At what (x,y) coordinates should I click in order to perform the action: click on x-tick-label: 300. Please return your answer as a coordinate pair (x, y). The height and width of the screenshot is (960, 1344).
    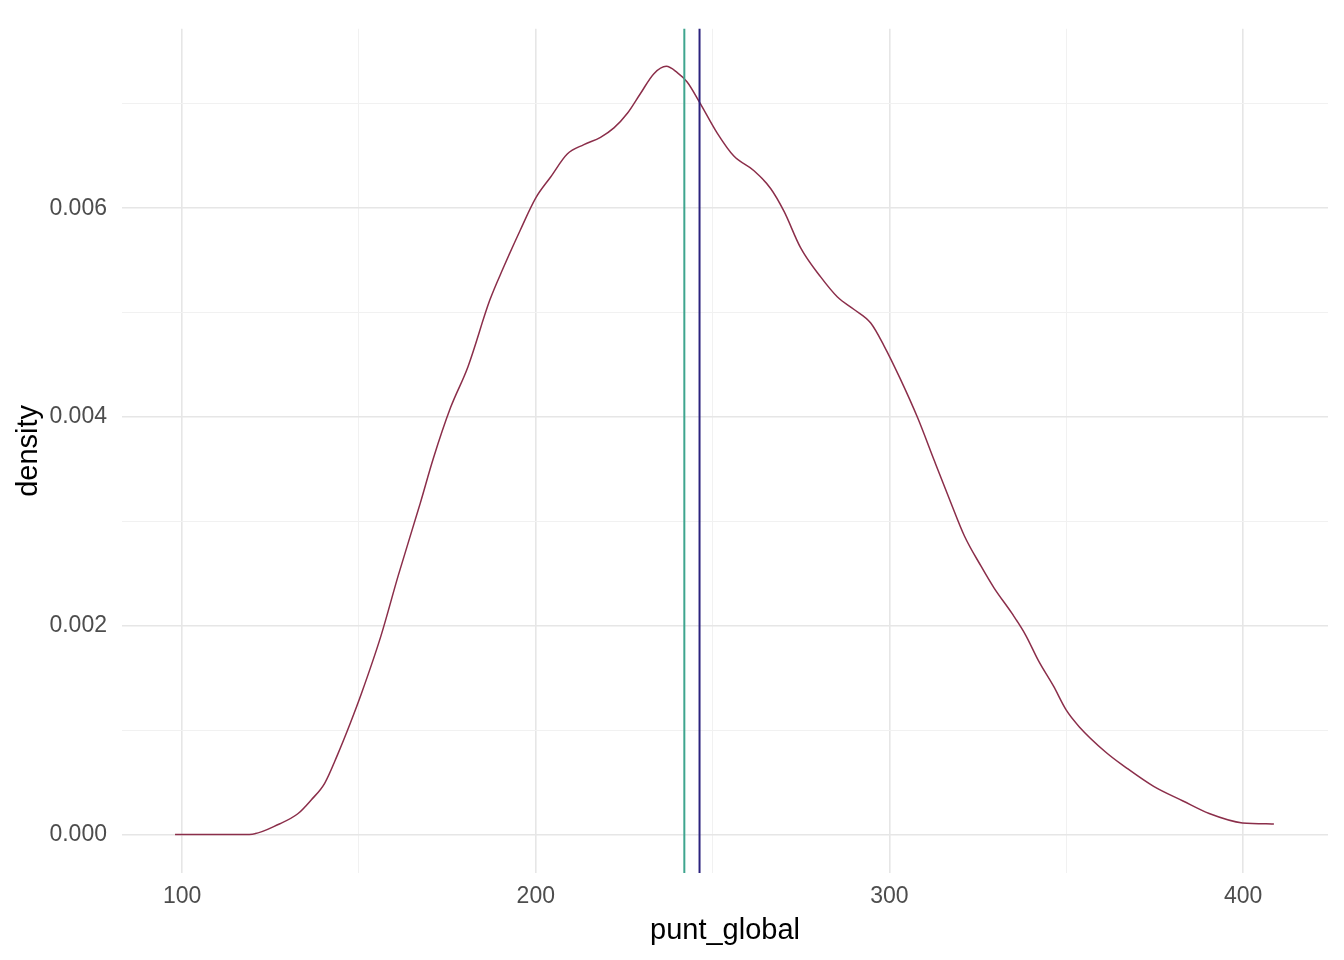
    Looking at the image, I should click on (889, 895).